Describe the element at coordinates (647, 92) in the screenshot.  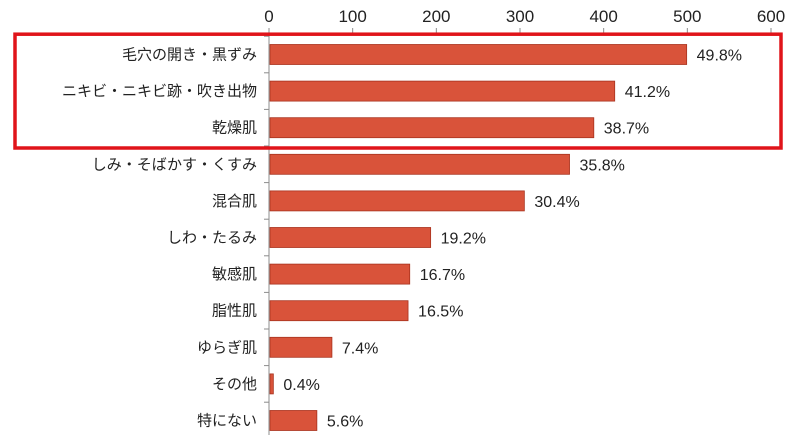
I see `data-label: 41.2%` at that location.